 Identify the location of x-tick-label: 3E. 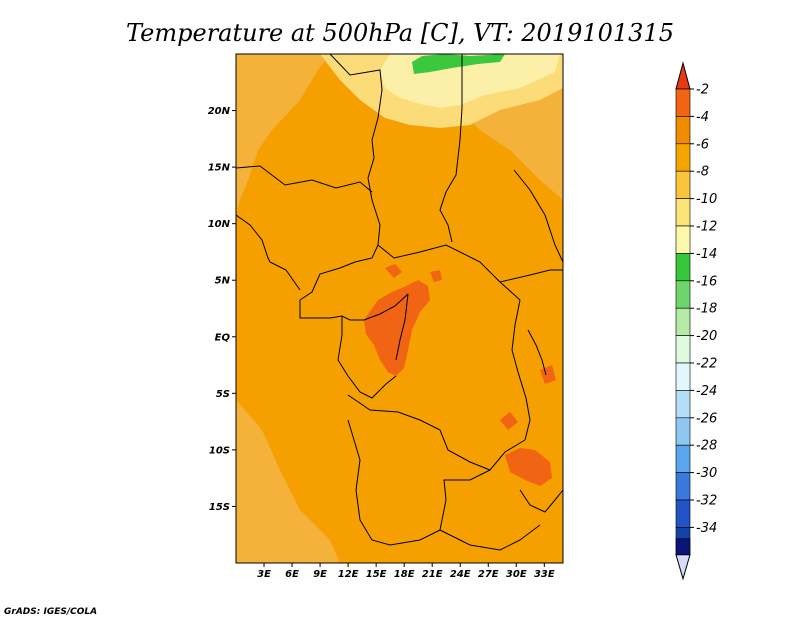
(264, 574).